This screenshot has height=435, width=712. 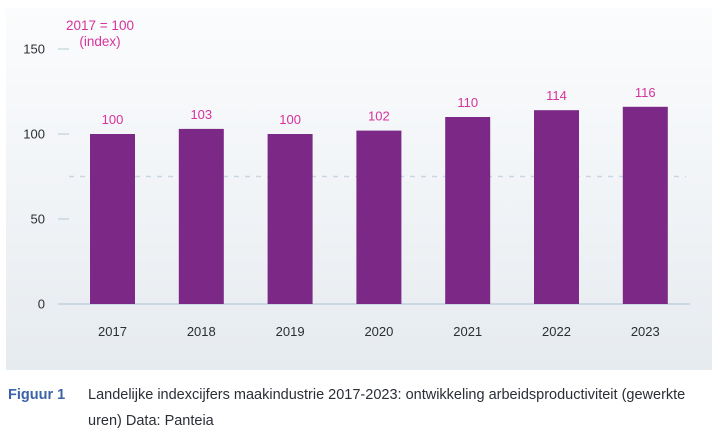 I want to click on figure-label: Figuur 1, so click(x=37, y=395).